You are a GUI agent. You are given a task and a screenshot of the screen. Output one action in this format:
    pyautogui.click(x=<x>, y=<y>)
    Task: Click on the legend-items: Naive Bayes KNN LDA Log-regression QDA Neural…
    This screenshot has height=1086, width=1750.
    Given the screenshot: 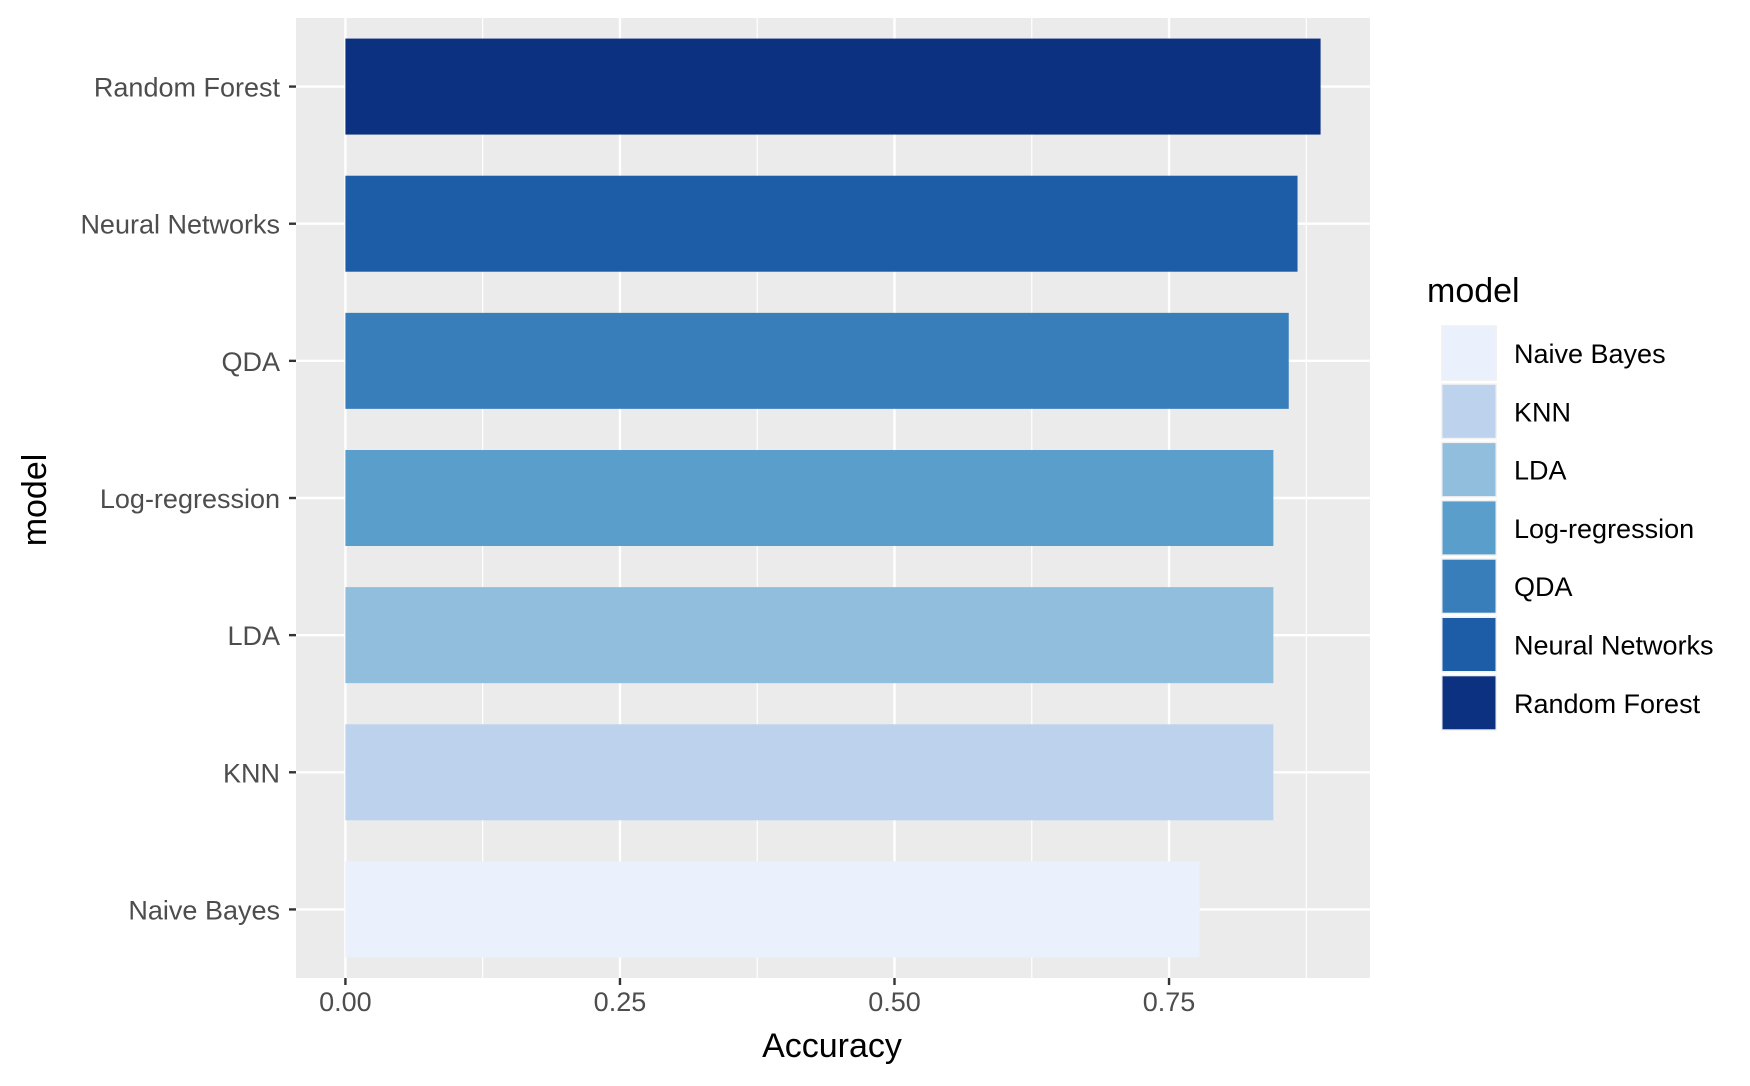 What is the action you would take?
    pyautogui.click(x=1577, y=528)
    